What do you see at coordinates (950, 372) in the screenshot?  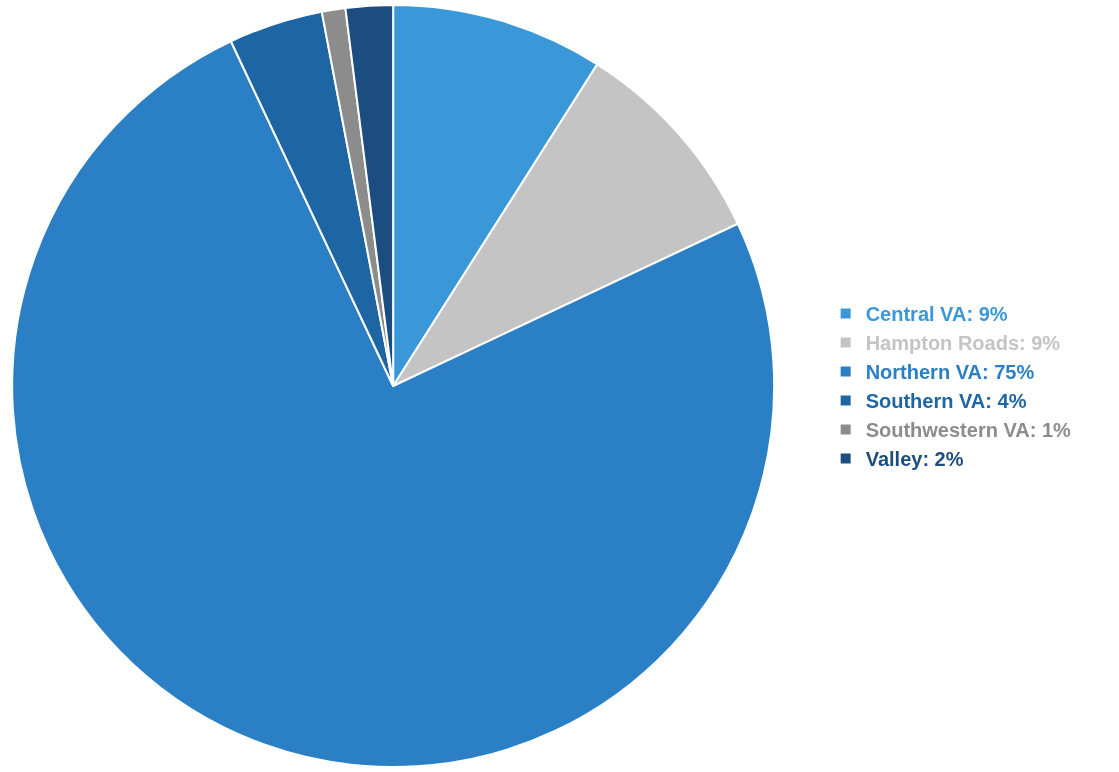 I see `legend-label: Northern VA: 75%` at bounding box center [950, 372].